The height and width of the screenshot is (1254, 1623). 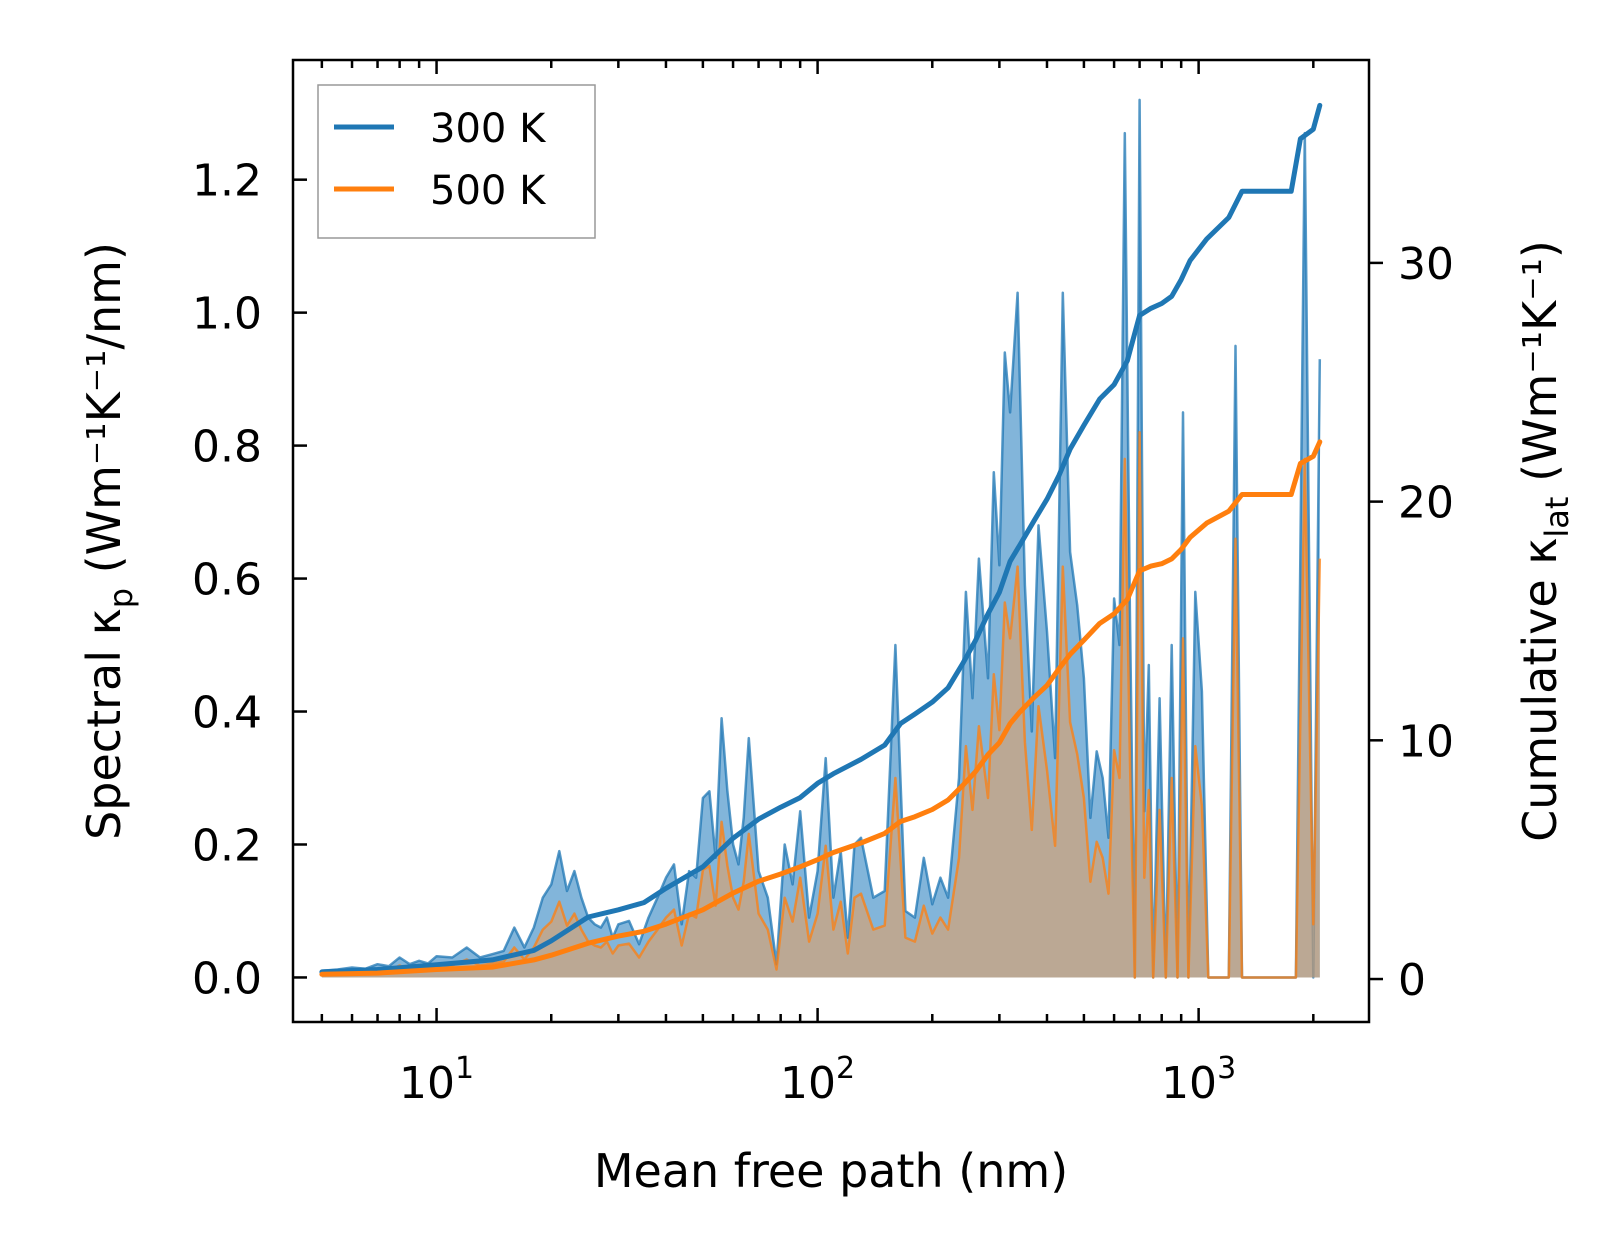 What do you see at coordinates (488, 191) in the screenshot?
I see `legend-label-500k: 500 K` at bounding box center [488, 191].